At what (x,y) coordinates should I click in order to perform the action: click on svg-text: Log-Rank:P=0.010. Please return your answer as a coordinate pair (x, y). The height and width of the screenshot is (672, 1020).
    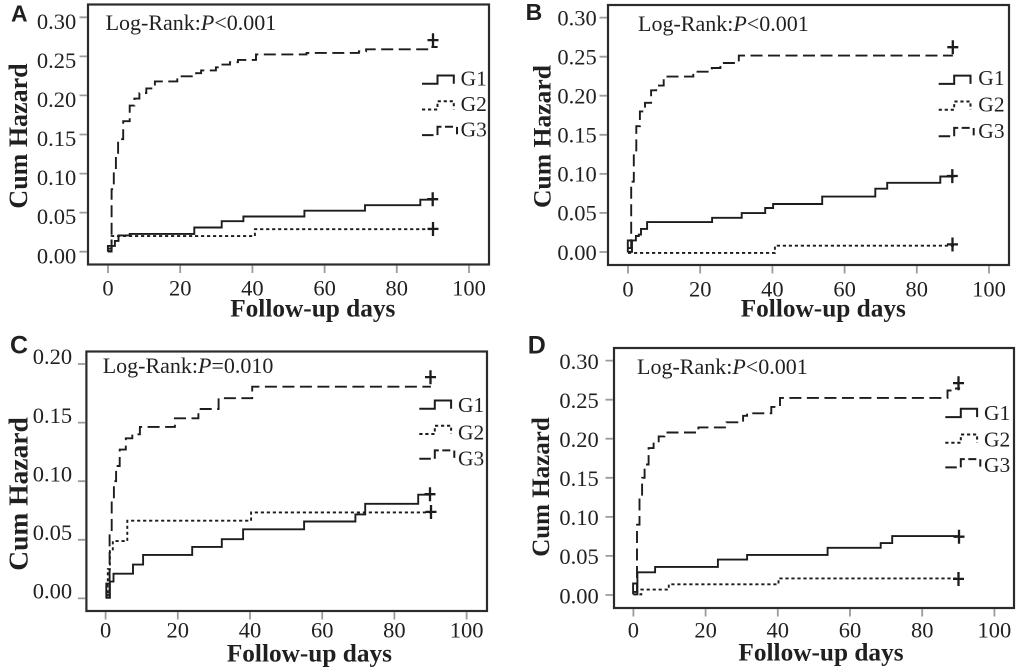
    Looking at the image, I should click on (188, 365).